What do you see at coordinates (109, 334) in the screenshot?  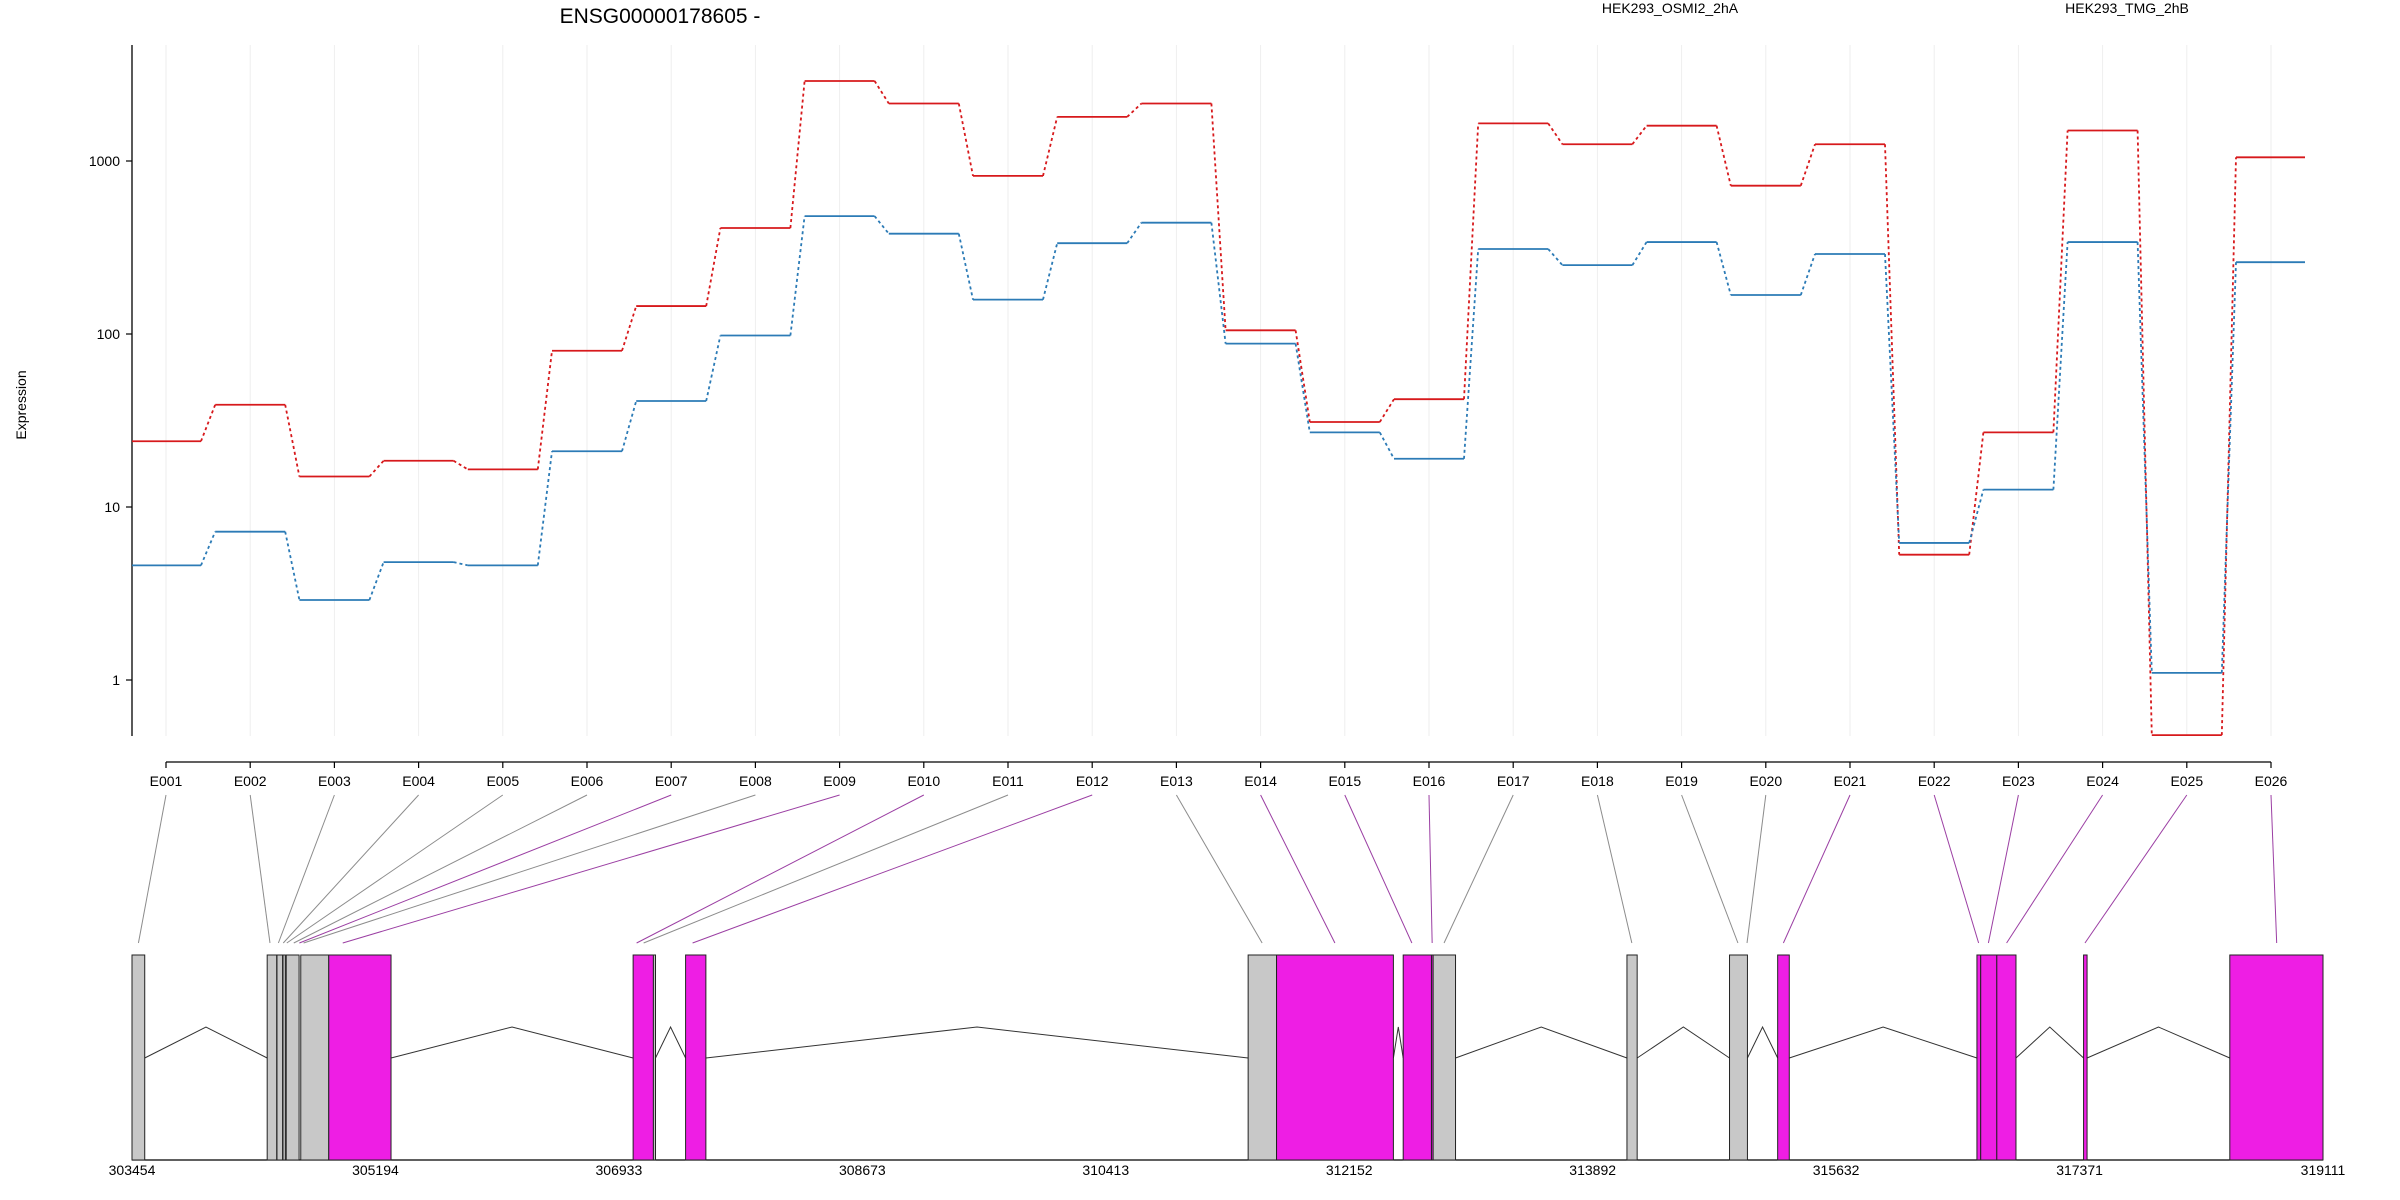 I see `y-tick-label: 100` at bounding box center [109, 334].